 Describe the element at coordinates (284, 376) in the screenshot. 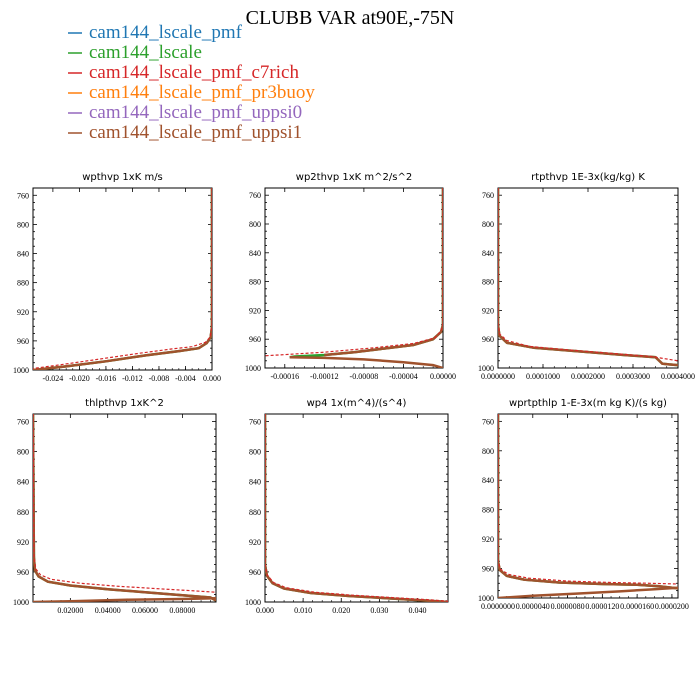

I see `x-tick-label: -0.00016` at that location.